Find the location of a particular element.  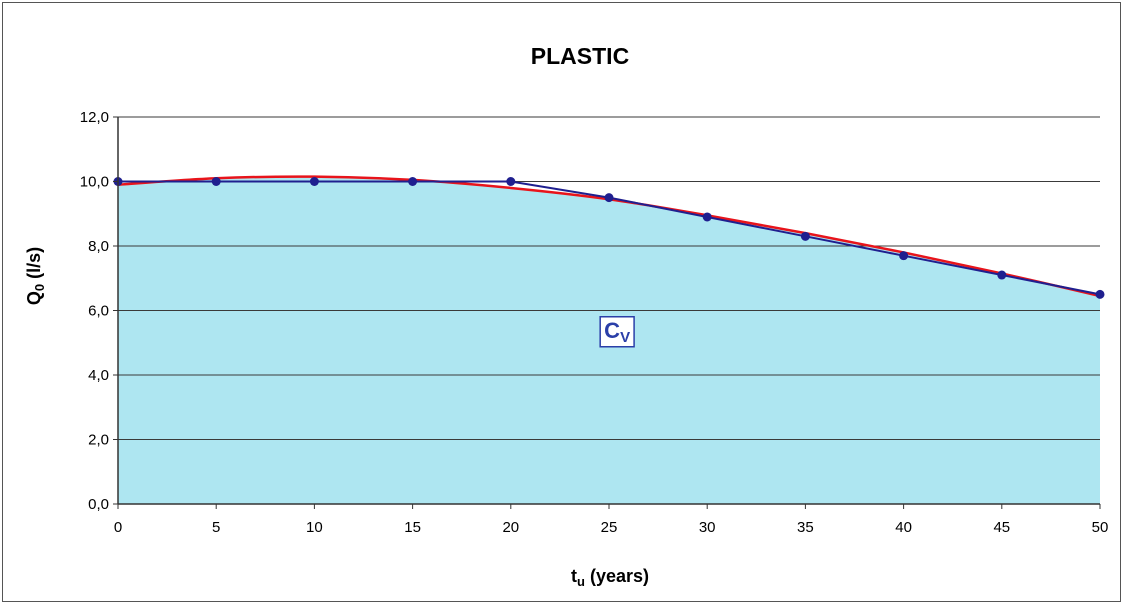

cv-annotation-text: CV is located at coordinates (617, 332).